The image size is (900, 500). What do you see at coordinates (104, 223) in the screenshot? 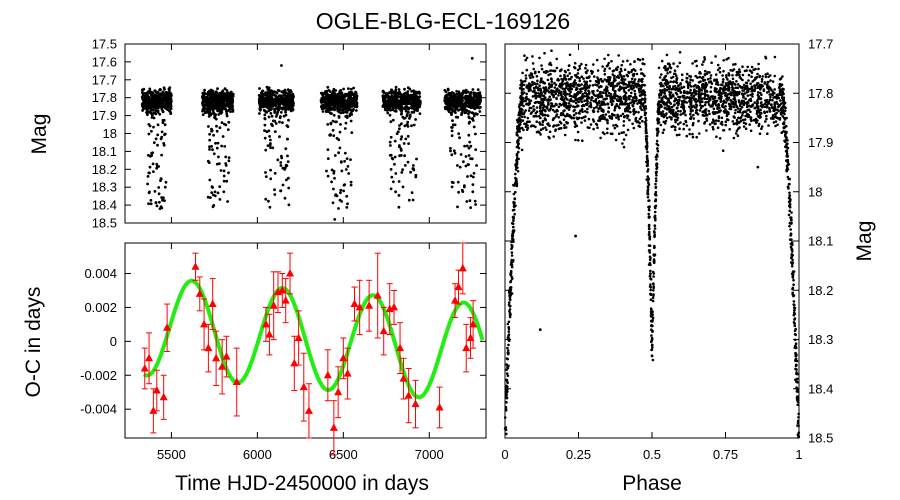
I see `lightcurve-y-tick-label: 18.5` at bounding box center [104, 223].